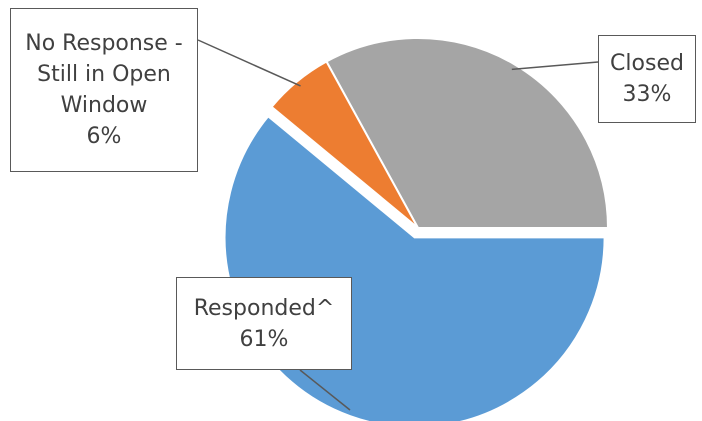 This screenshot has height=421, width=702. Describe the element at coordinates (264, 339) in the screenshot. I see `value-label: 61%` at that location.